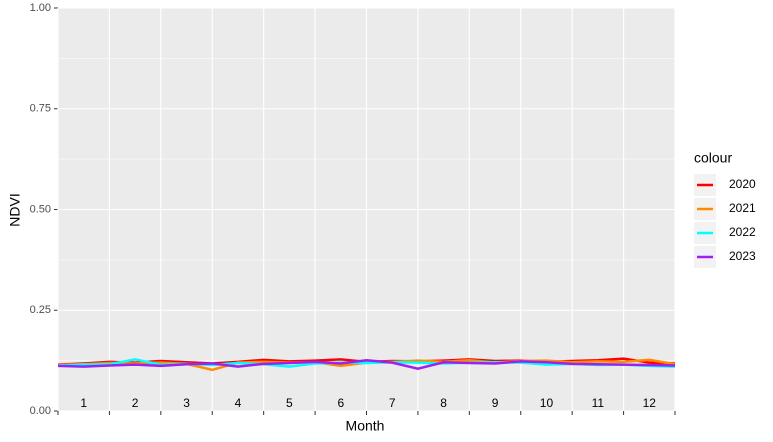 The height and width of the screenshot is (442, 773). I want to click on month-label: 8, so click(443, 403).